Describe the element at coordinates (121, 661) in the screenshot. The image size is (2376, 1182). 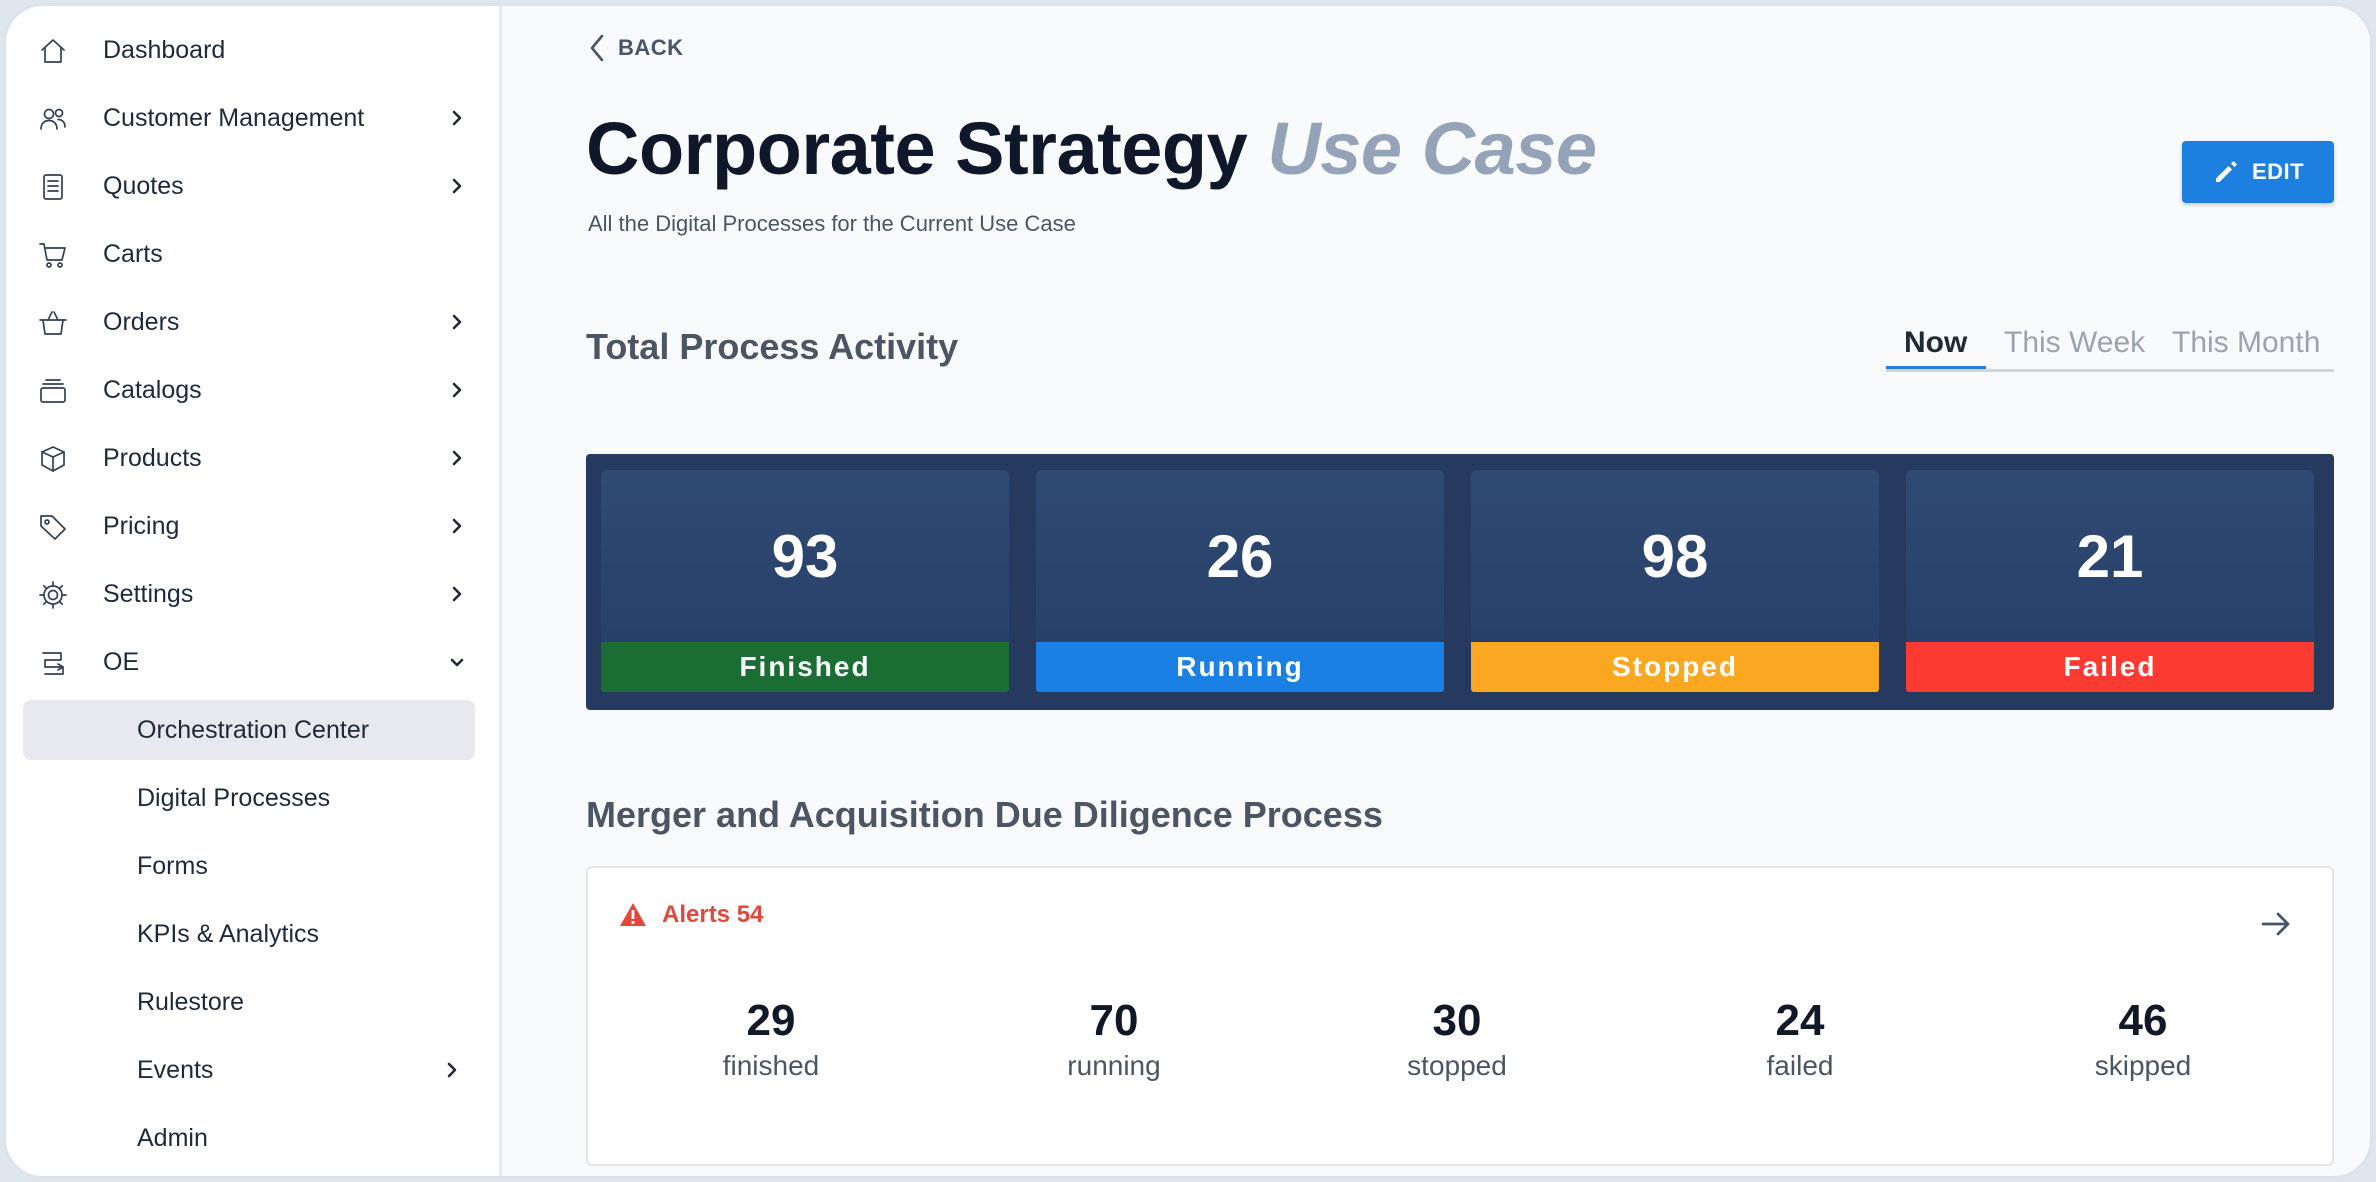
I see `sidebar-item-label: OE` at that location.